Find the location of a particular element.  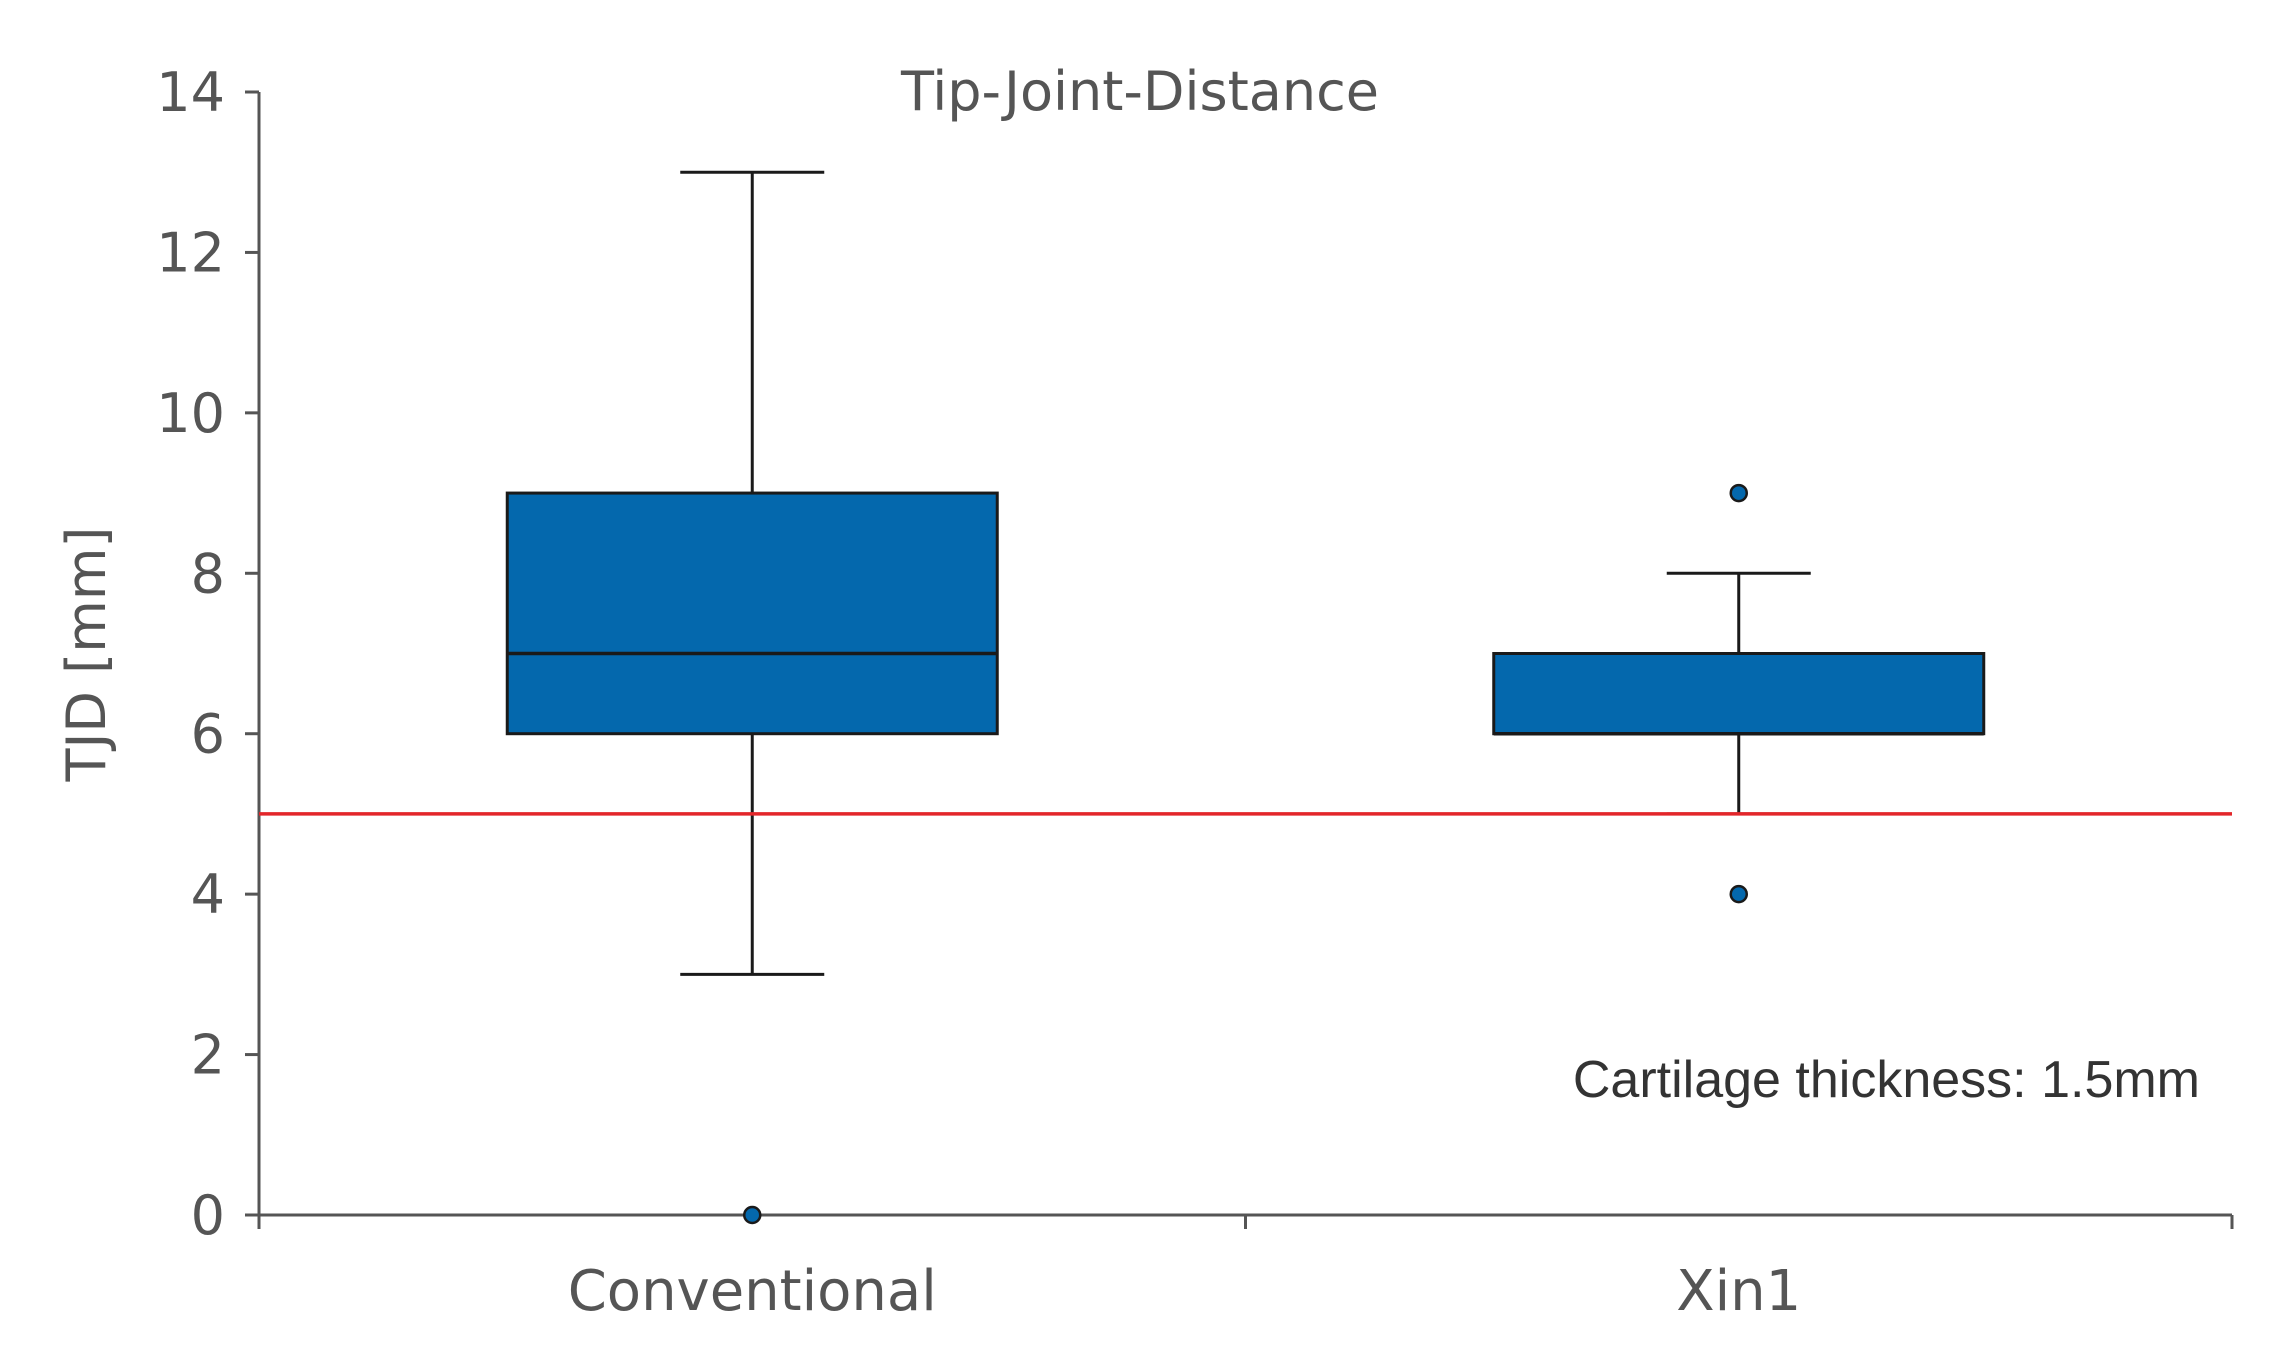

y-axis-title: TJD [mm] is located at coordinates (86, 655).